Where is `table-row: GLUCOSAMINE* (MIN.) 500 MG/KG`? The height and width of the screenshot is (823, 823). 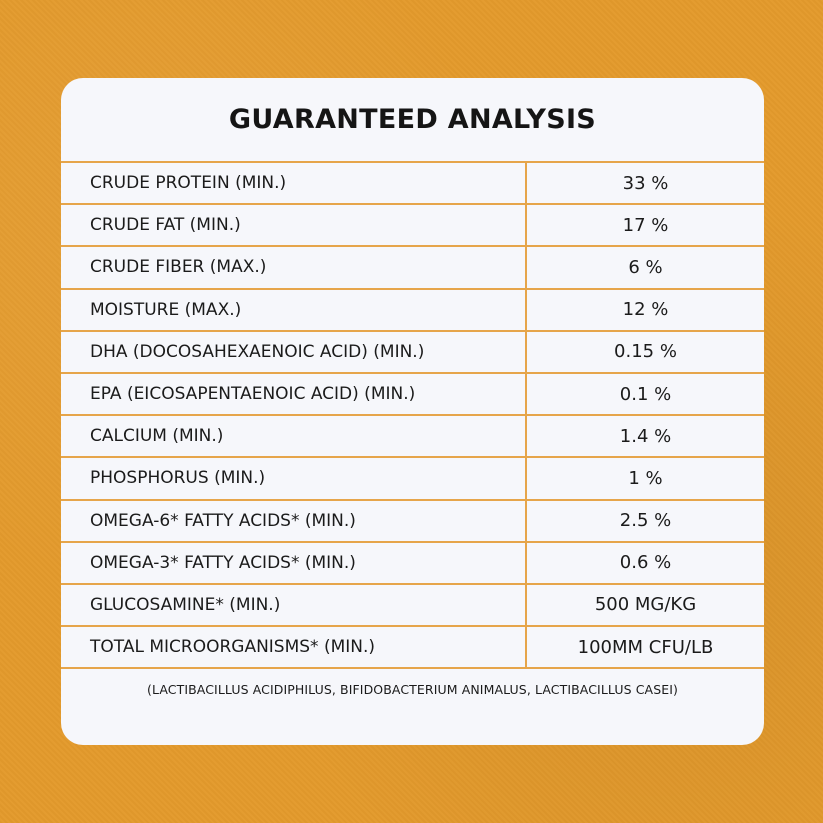 table-row: GLUCOSAMINE* (MIN.) 500 MG/KG is located at coordinates (412, 604).